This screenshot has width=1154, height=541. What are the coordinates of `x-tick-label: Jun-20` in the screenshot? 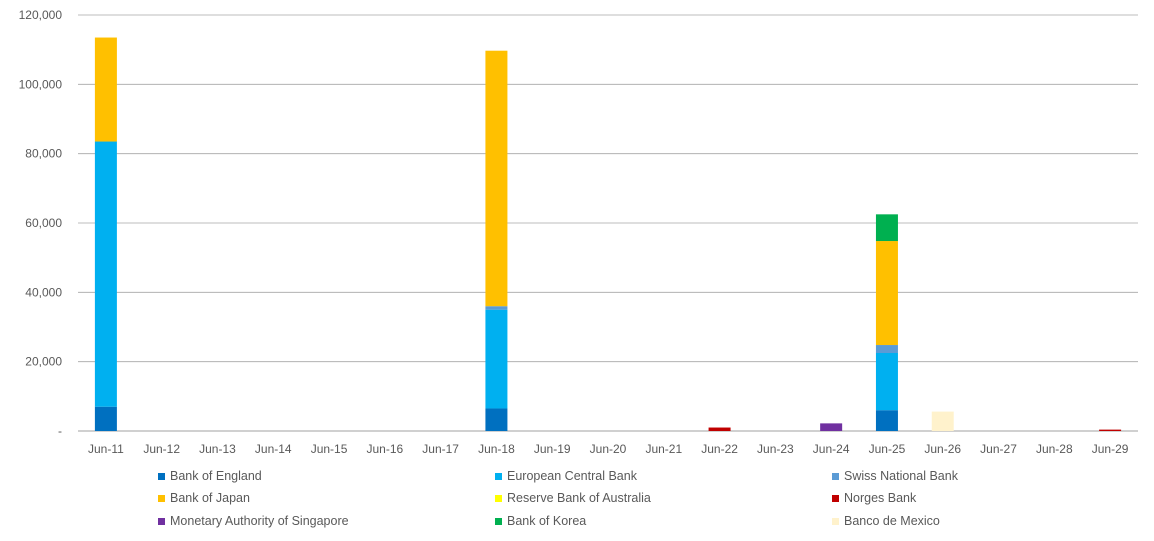 It's located at (608, 449).